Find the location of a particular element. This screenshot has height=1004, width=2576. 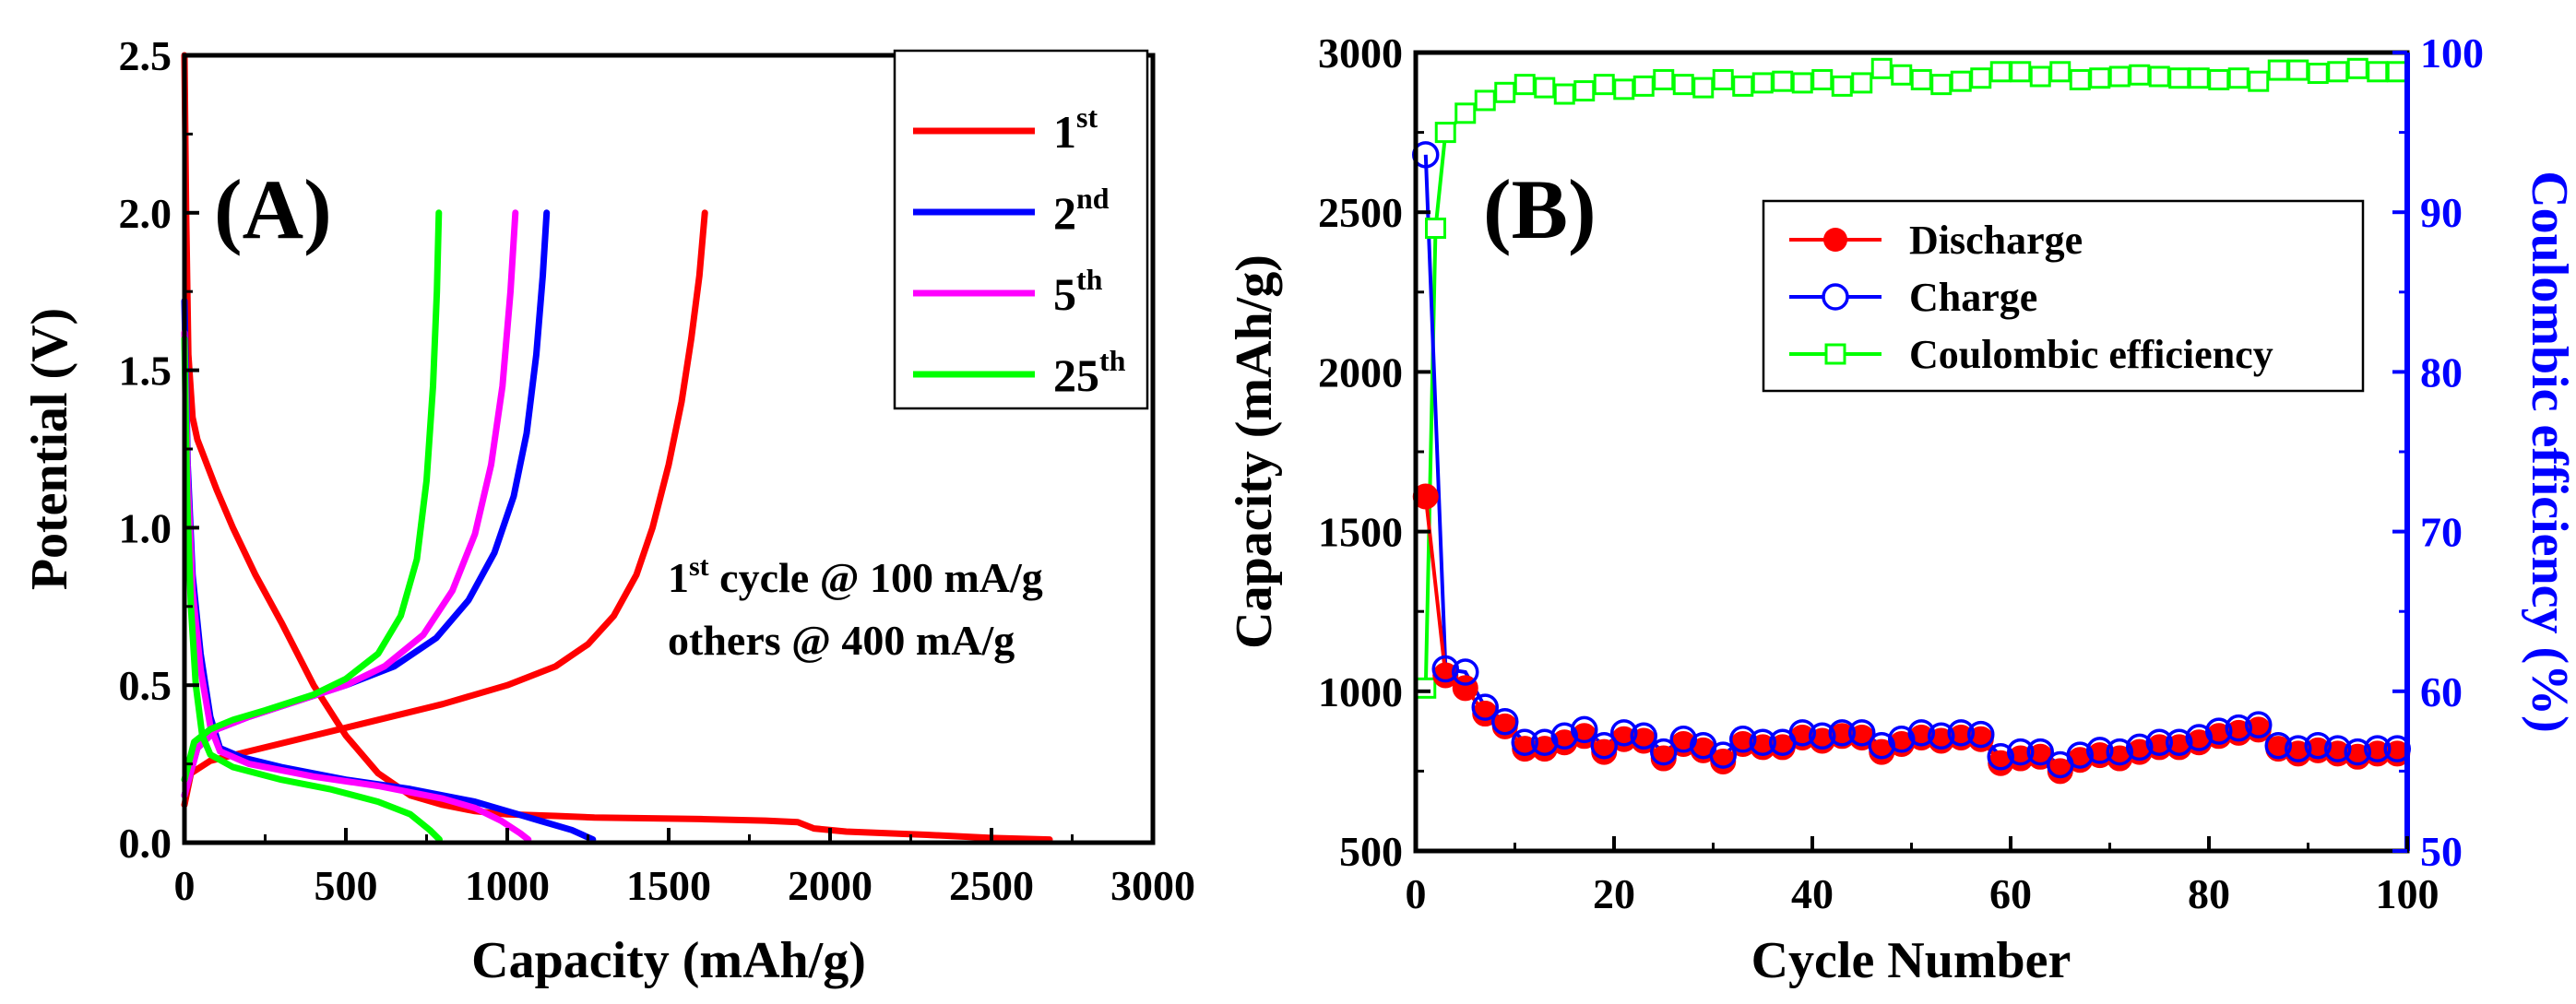

x-tick-label: 2500 is located at coordinates (991, 885).